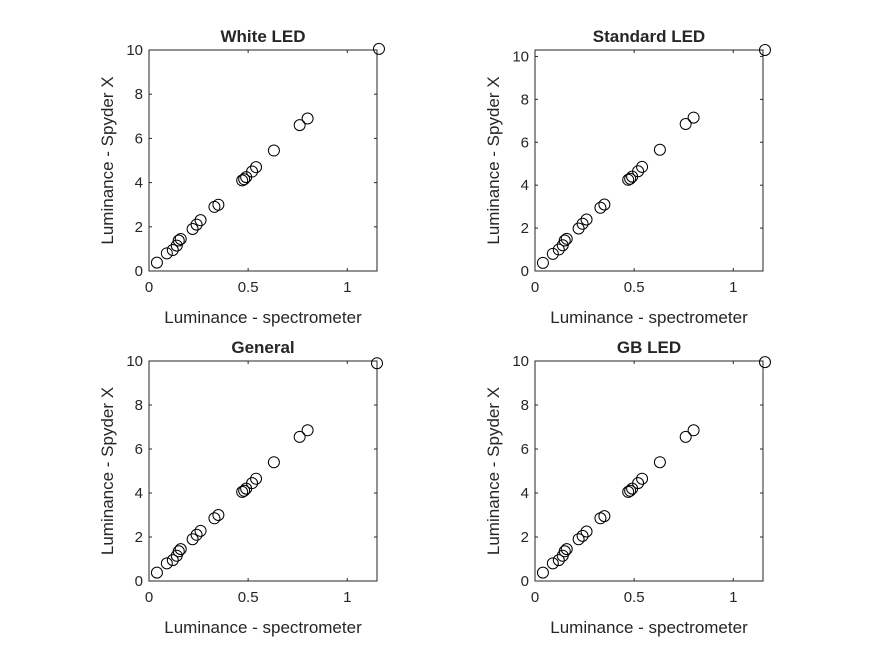 This screenshot has width=875, height=656. I want to click on chart-title: GB LED, so click(649, 347).